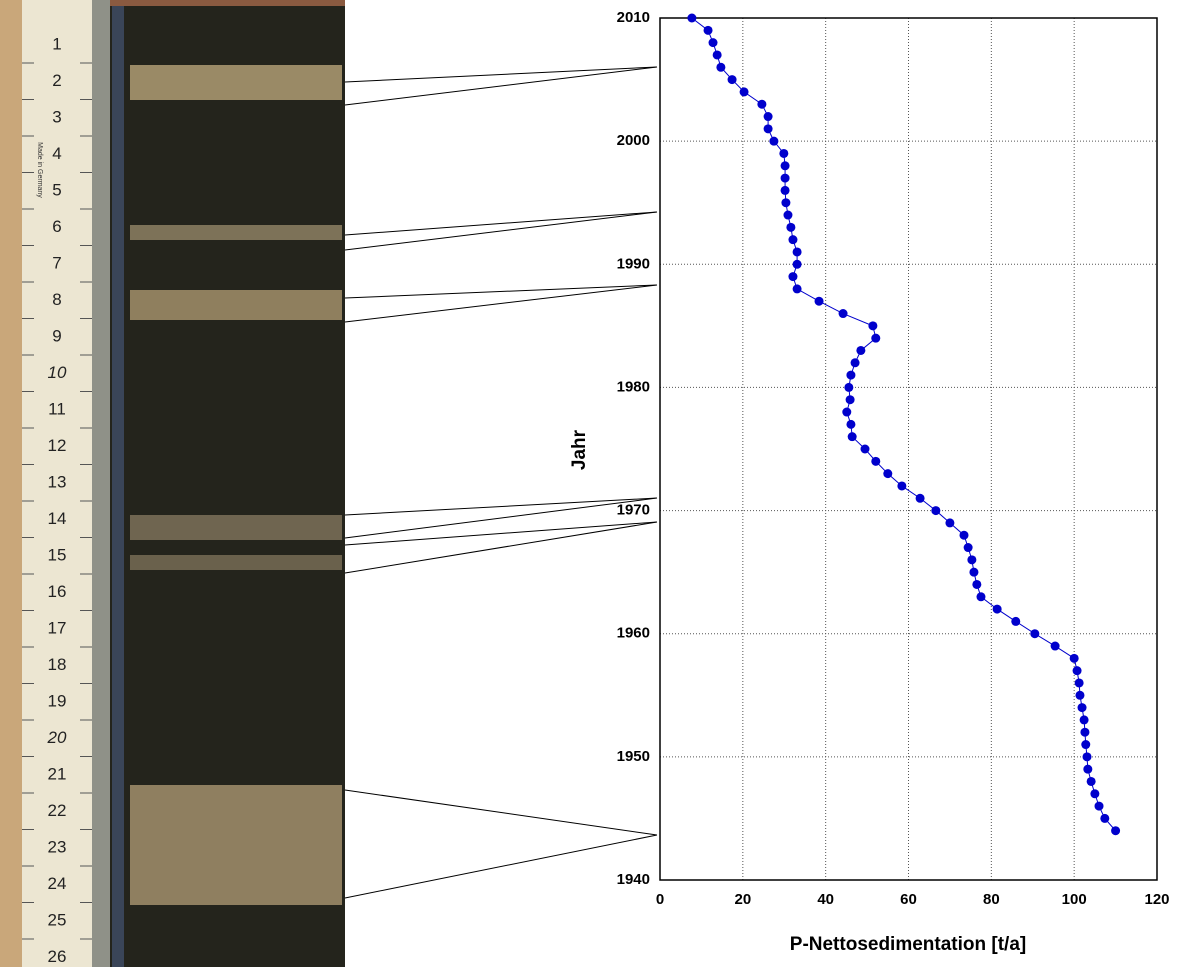 The width and height of the screenshot is (1184, 972). Describe the element at coordinates (908, 899) in the screenshot. I see `x-tick-label: 60` at that location.